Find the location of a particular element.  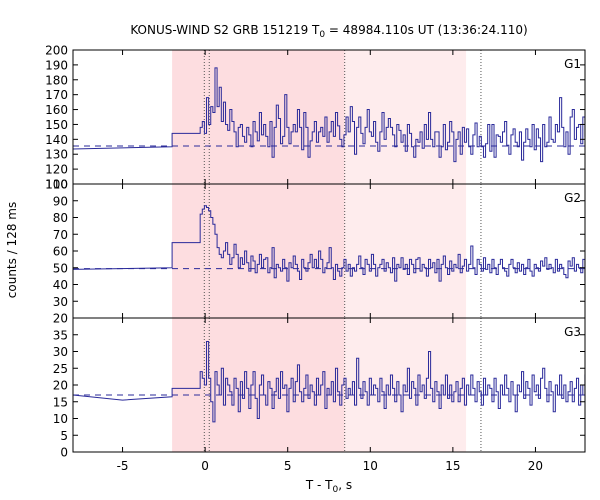

y-tick-label: 15 is located at coordinates (60, 402).